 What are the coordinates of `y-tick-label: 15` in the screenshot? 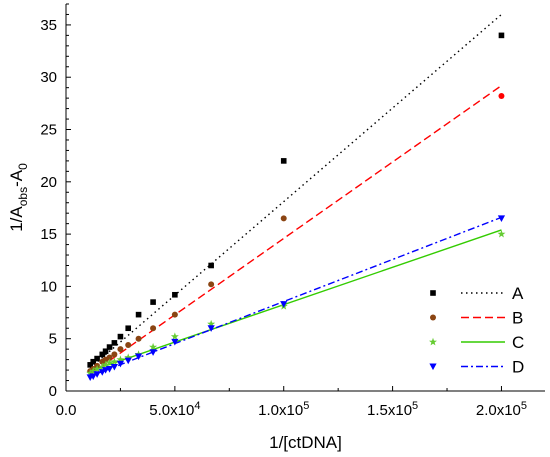 It's located at (48, 234).